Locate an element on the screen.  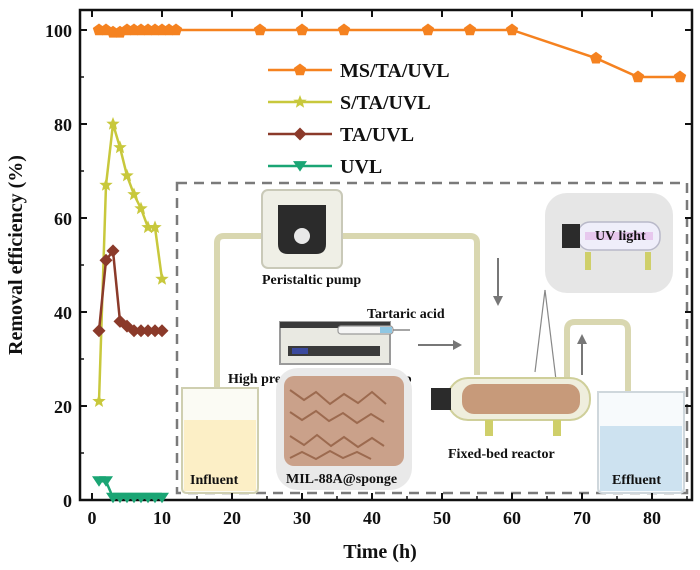
legend-label-uvl: UVL is located at coordinates (361, 167).